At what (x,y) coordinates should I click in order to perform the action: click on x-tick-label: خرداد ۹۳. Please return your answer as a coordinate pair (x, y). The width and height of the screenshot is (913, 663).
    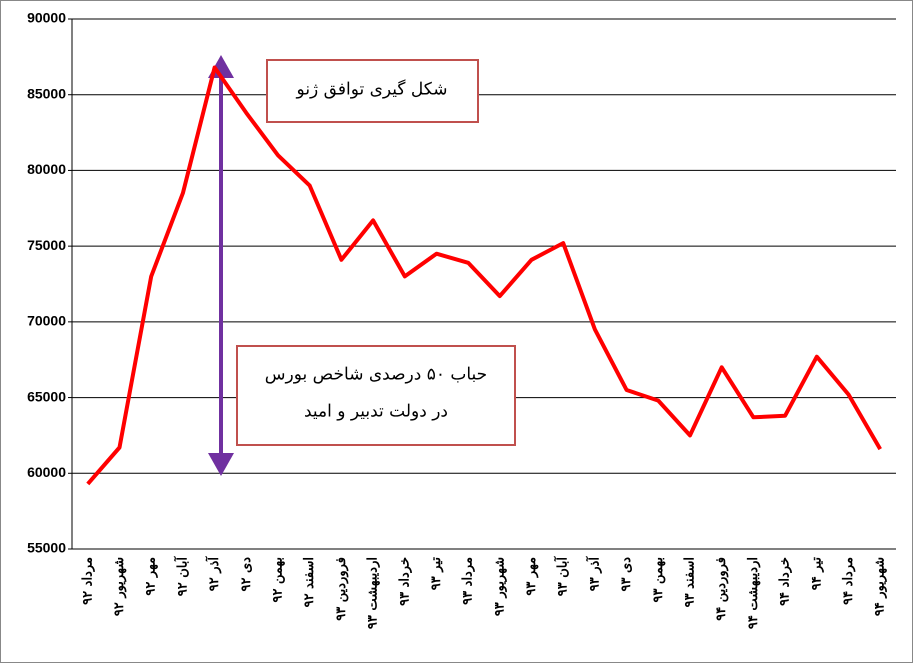
    Looking at the image, I should click on (404, 581).